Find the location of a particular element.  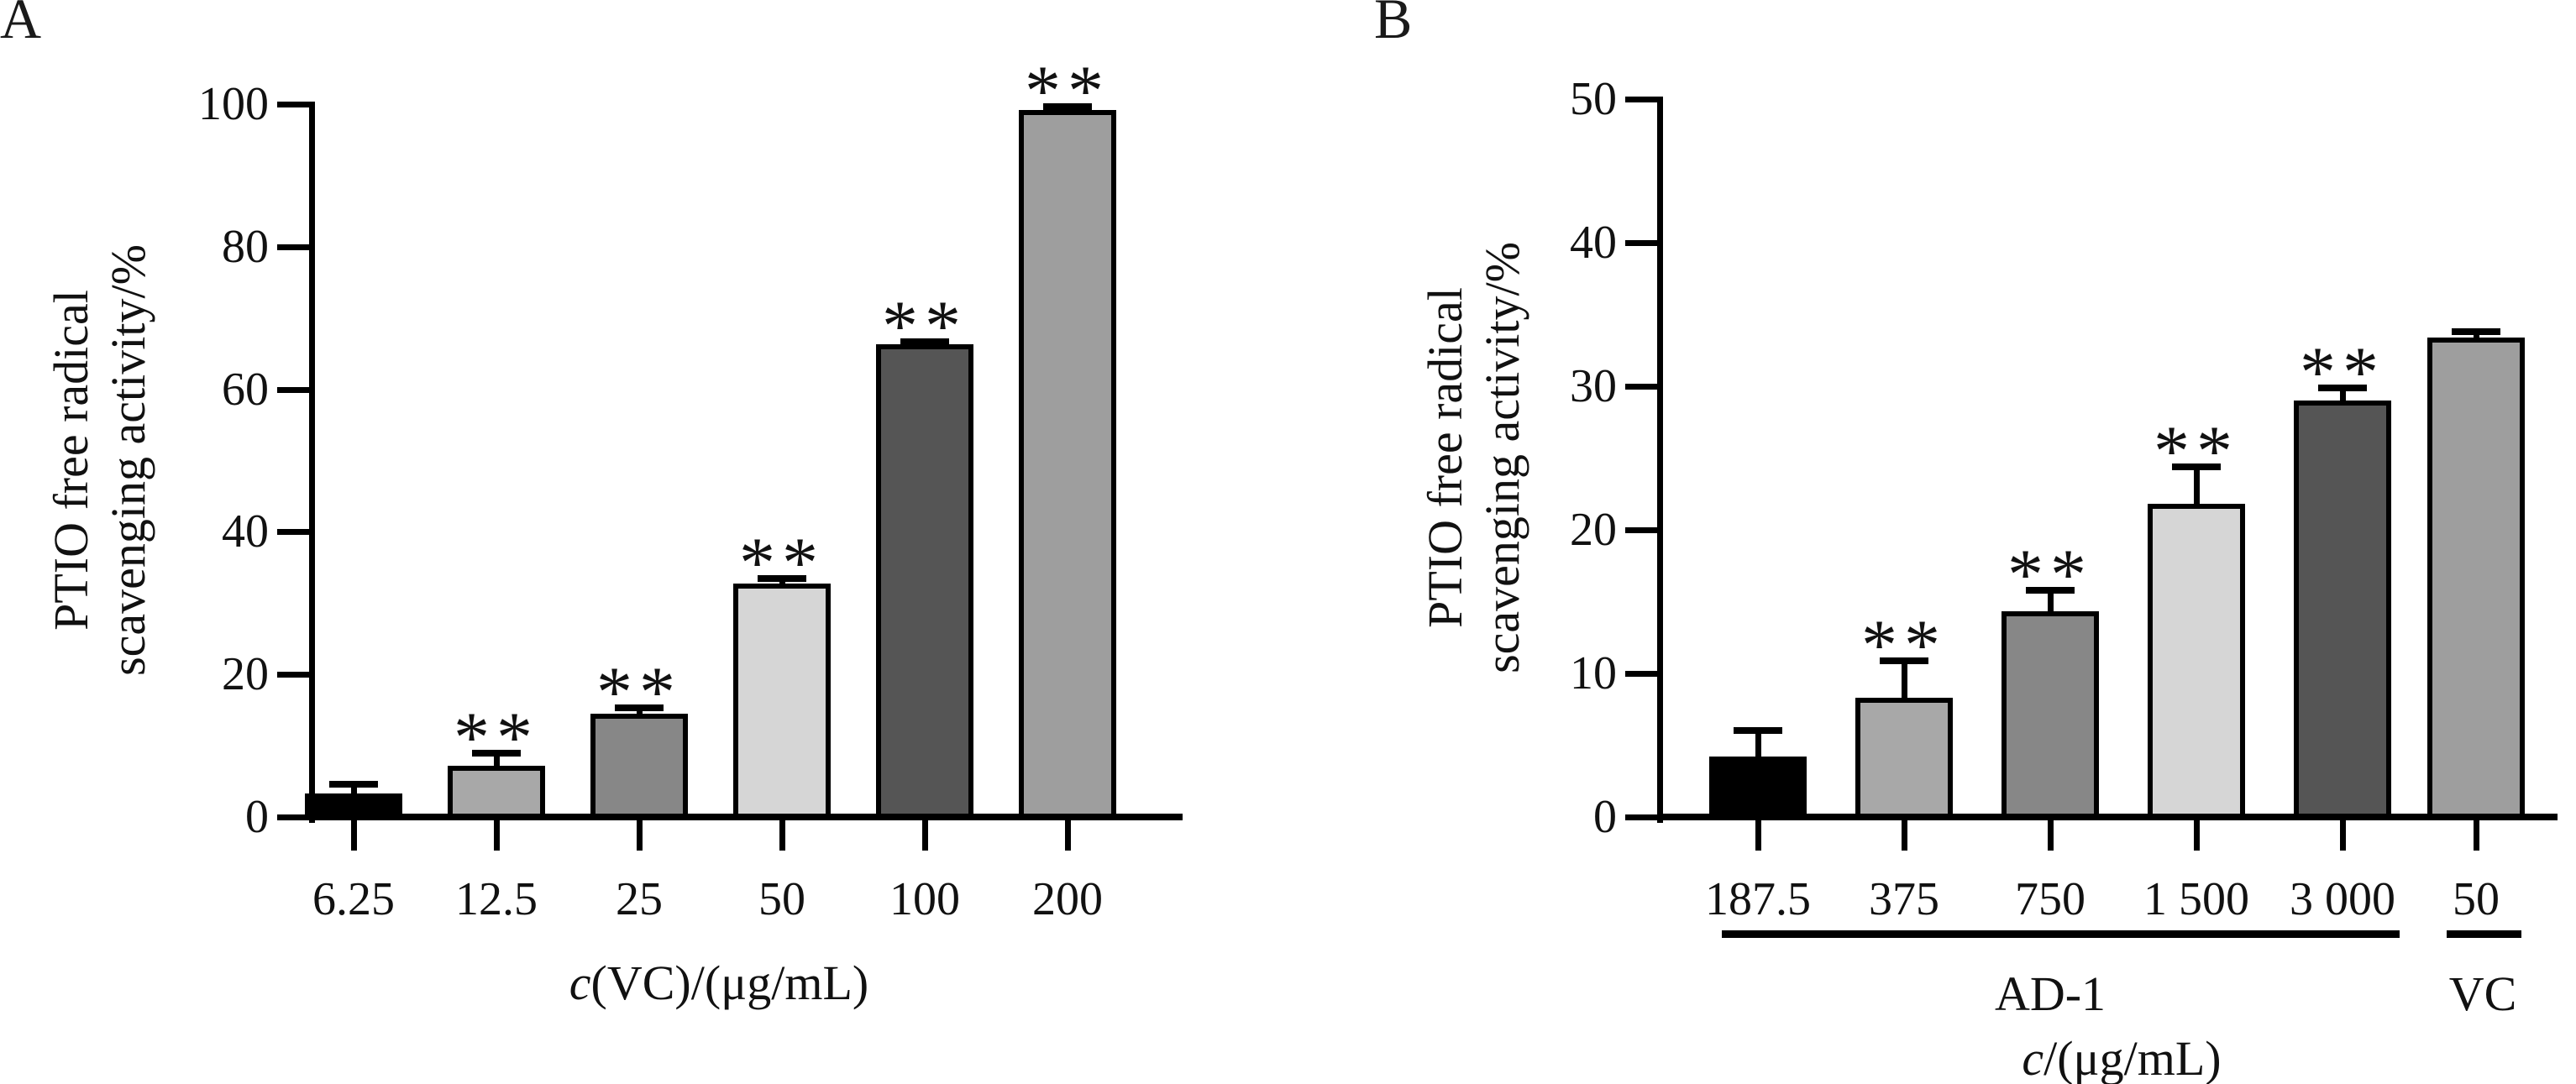

y-tick-label: 60 is located at coordinates (245, 389).